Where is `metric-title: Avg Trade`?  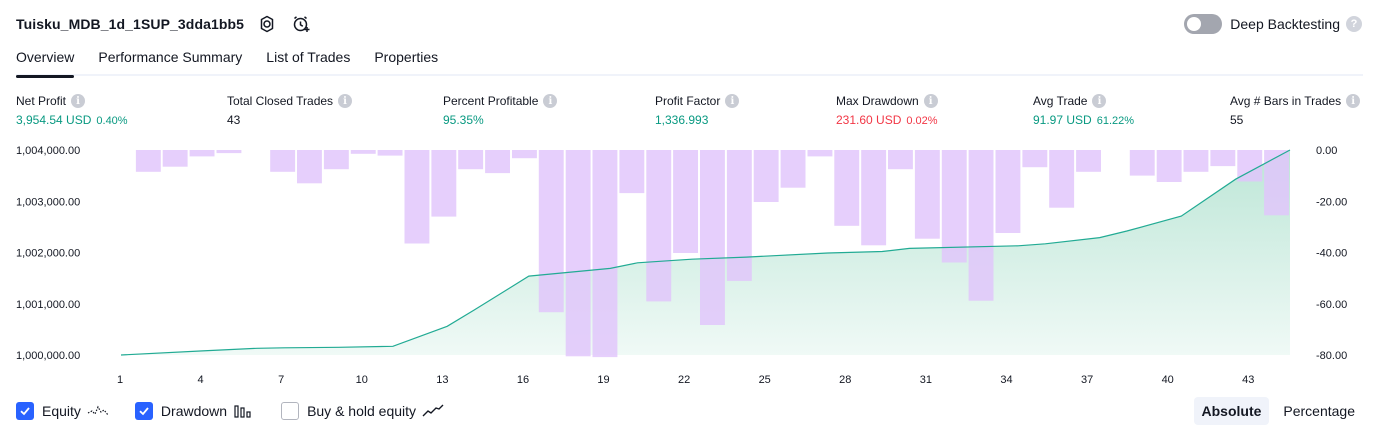 metric-title: Avg Trade is located at coordinates (1060, 101).